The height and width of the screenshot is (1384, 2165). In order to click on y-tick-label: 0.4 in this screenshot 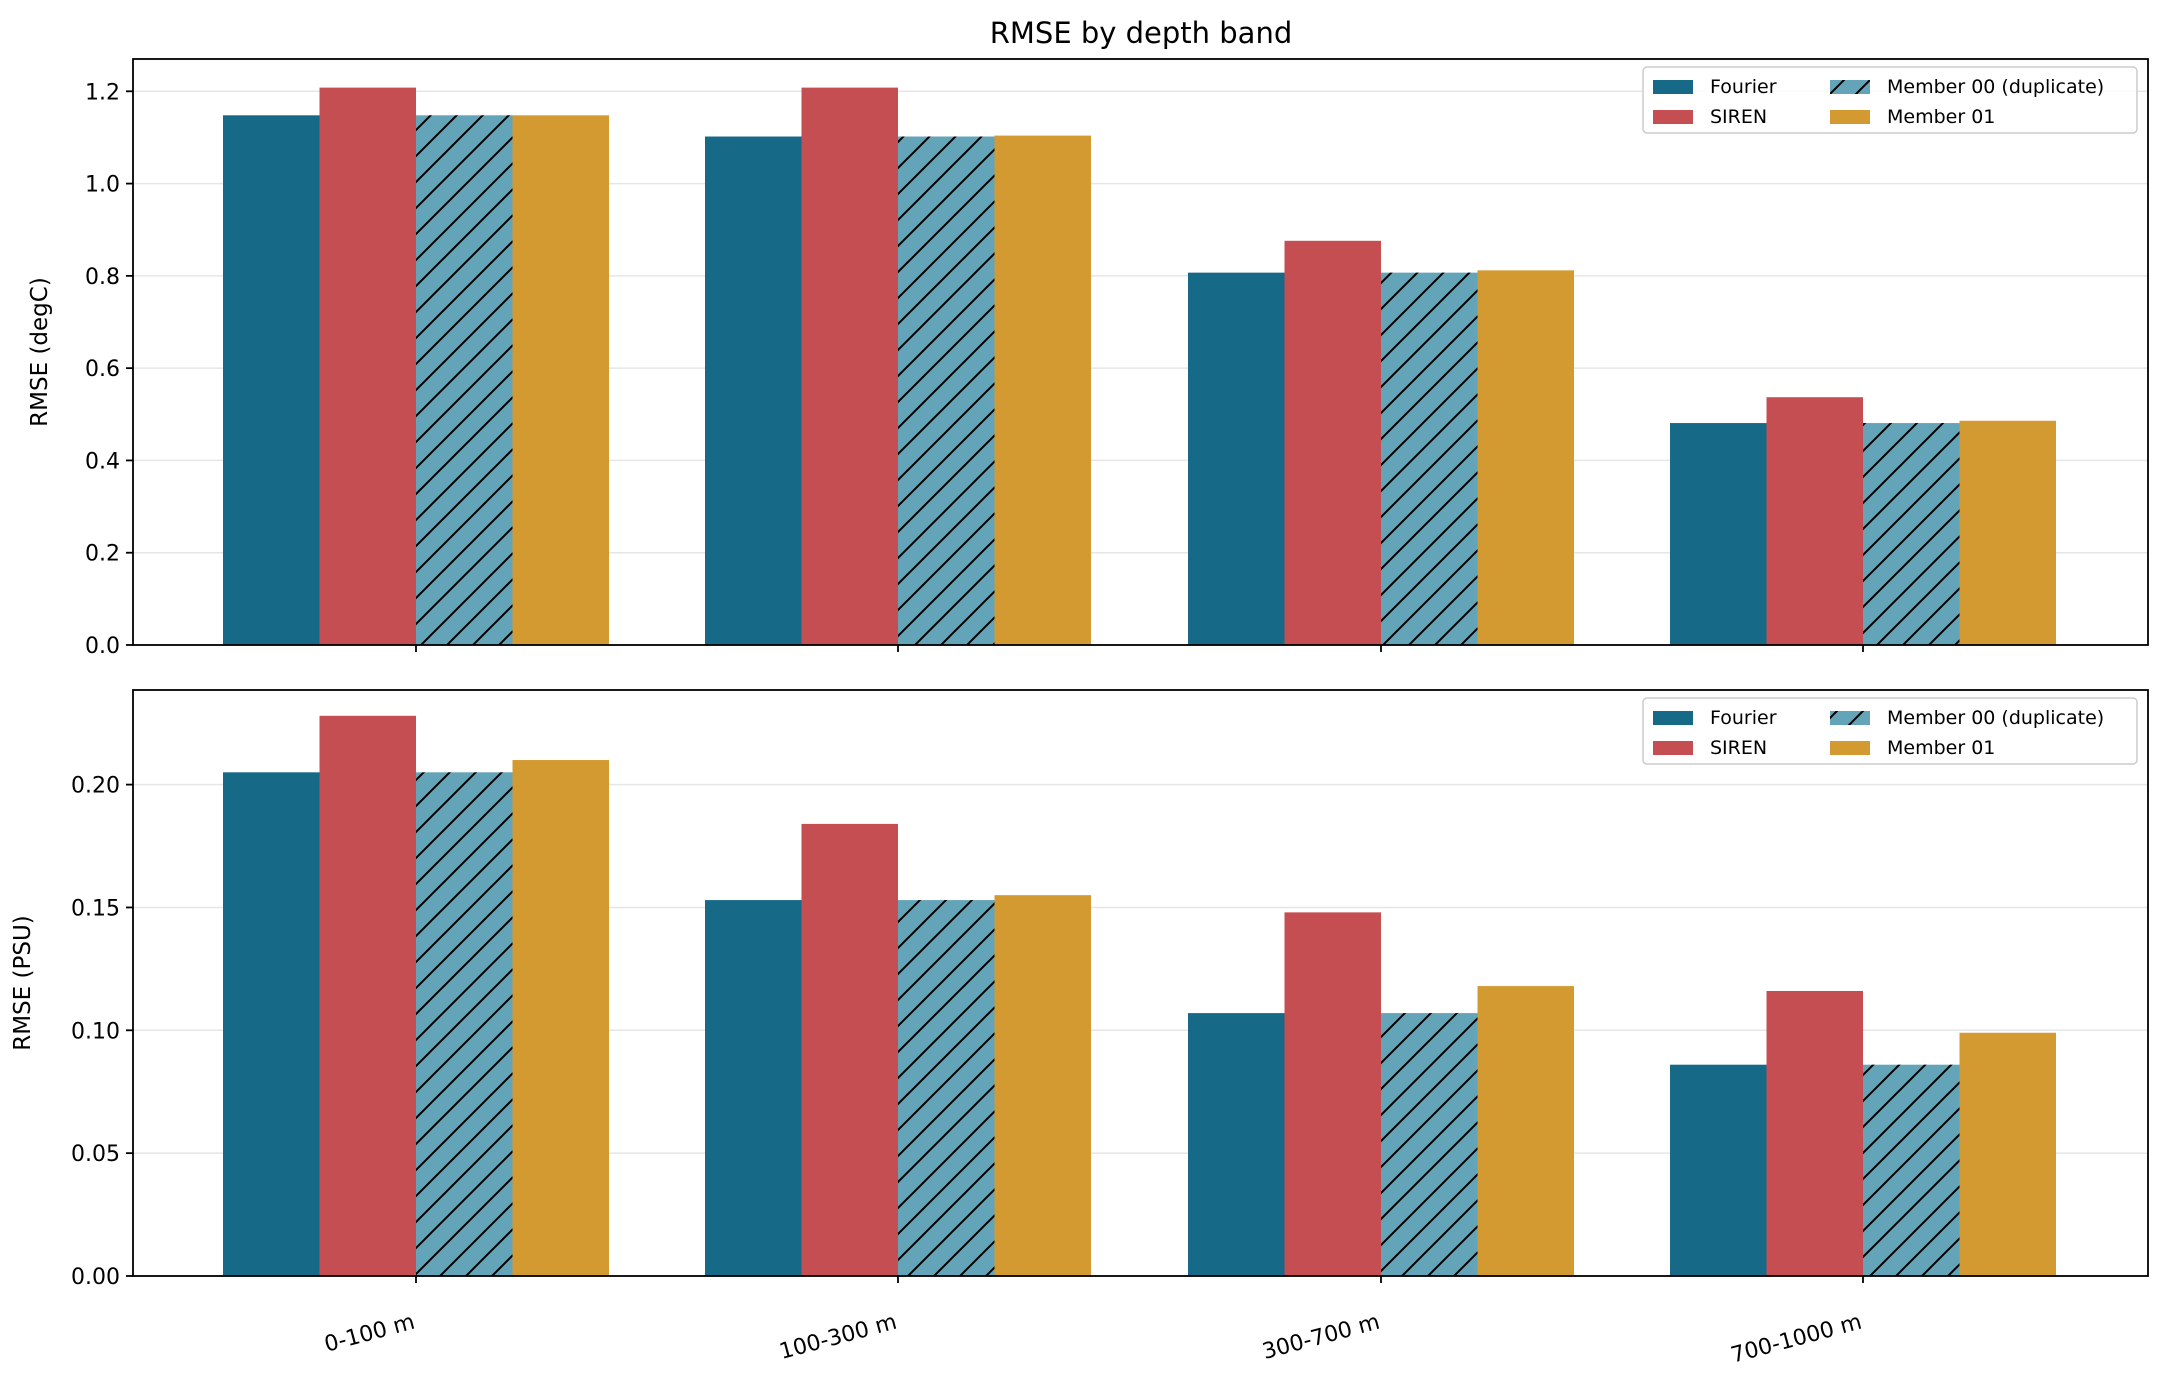, I will do `click(102, 461)`.